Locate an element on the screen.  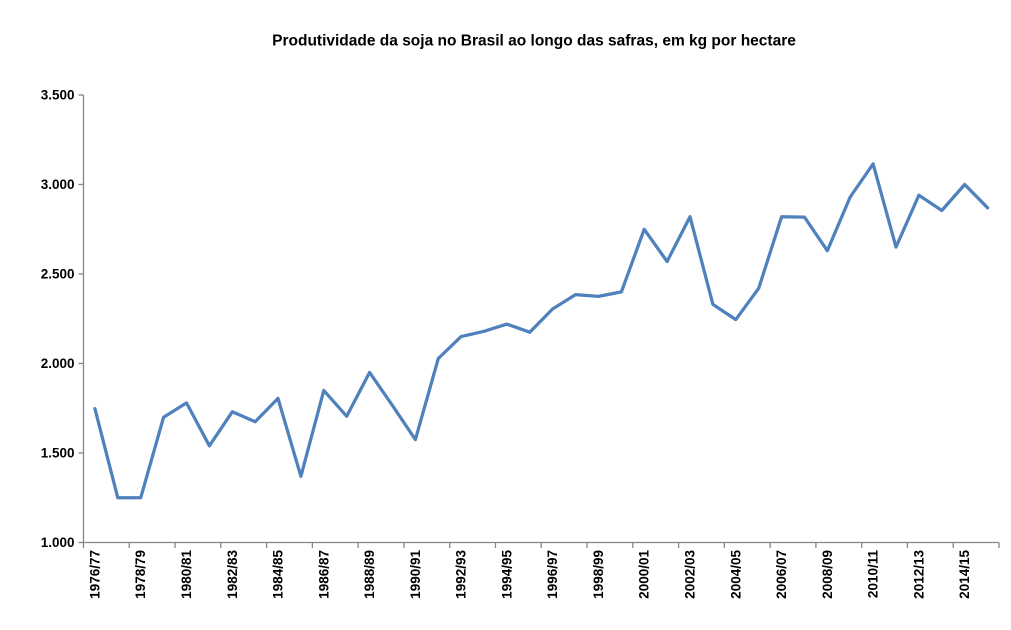
x-tick-label: 1996/97 is located at coordinates (552, 574).